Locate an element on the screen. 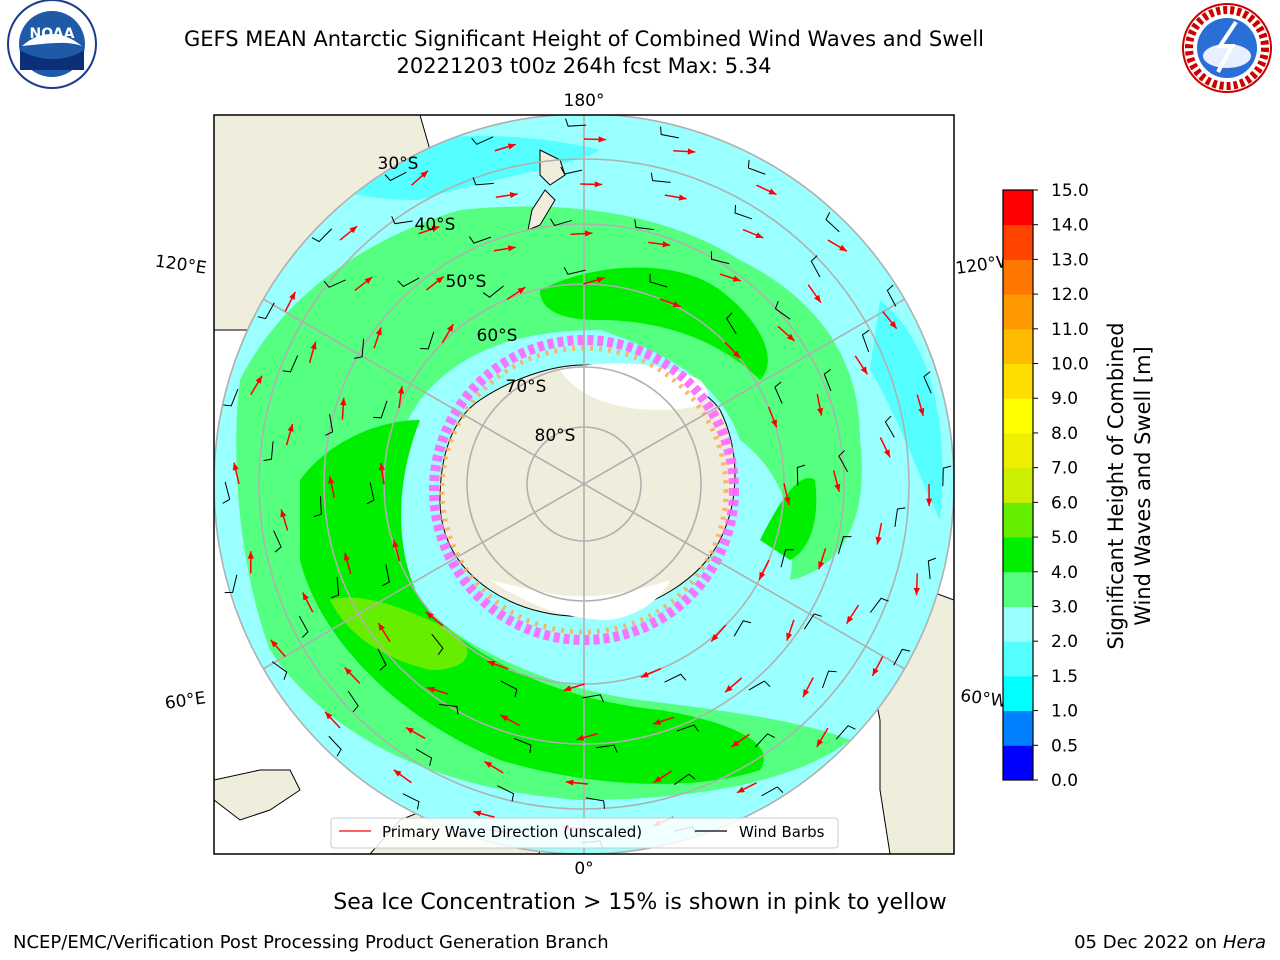 Image resolution: width=1280 pixels, height=960 pixels. colorbar-frame is located at coordinates (1018, 485).